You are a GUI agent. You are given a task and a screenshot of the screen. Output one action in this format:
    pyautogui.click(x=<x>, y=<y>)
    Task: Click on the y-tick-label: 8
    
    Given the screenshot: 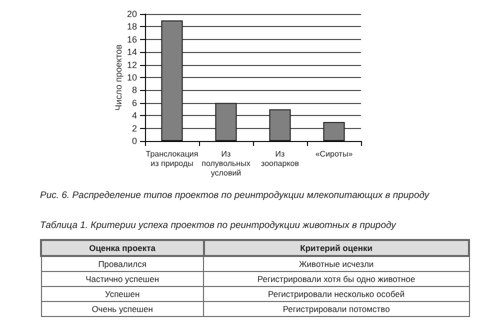 What is the action you would take?
    pyautogui.click(x=134, y=90)
    